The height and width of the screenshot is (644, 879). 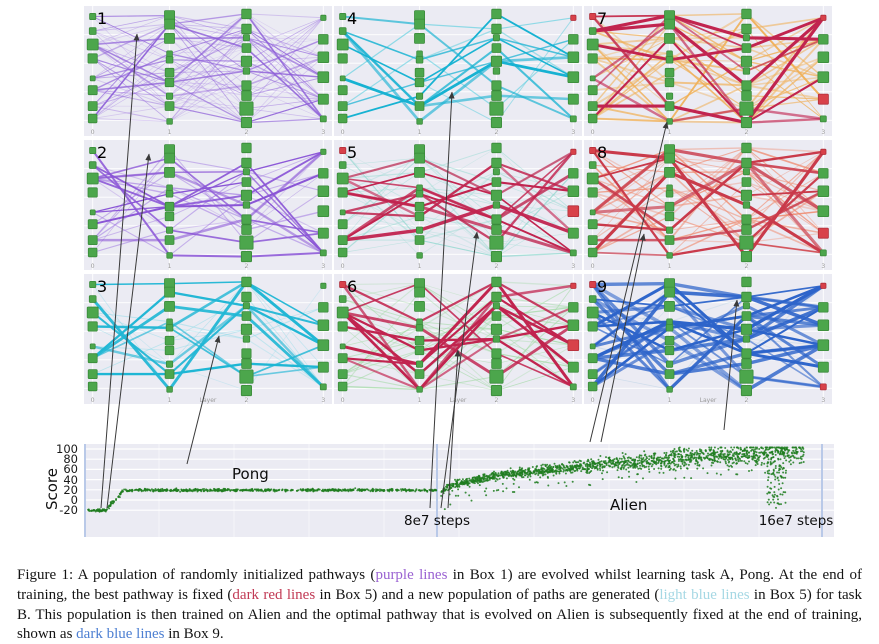 I want to click on y-tick-label: 0, so click(x=74, y=500).